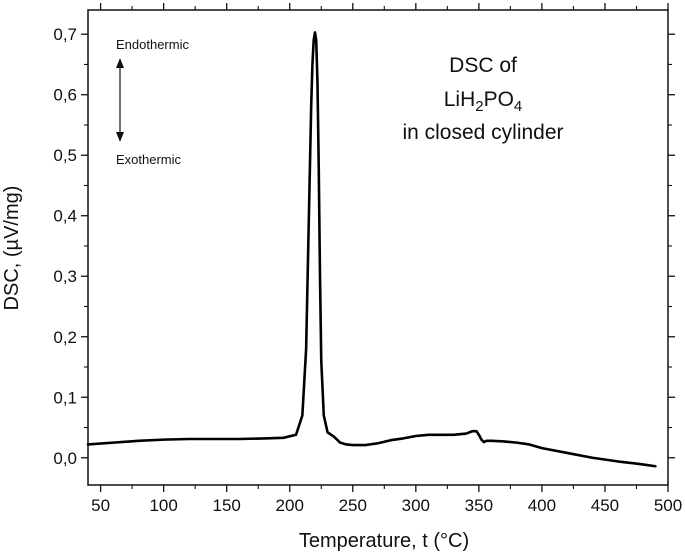  What do you see at coordinates (163, 505) in the screenshot?
I see `x-tick-label: 100` at bounding box center [163, 505].